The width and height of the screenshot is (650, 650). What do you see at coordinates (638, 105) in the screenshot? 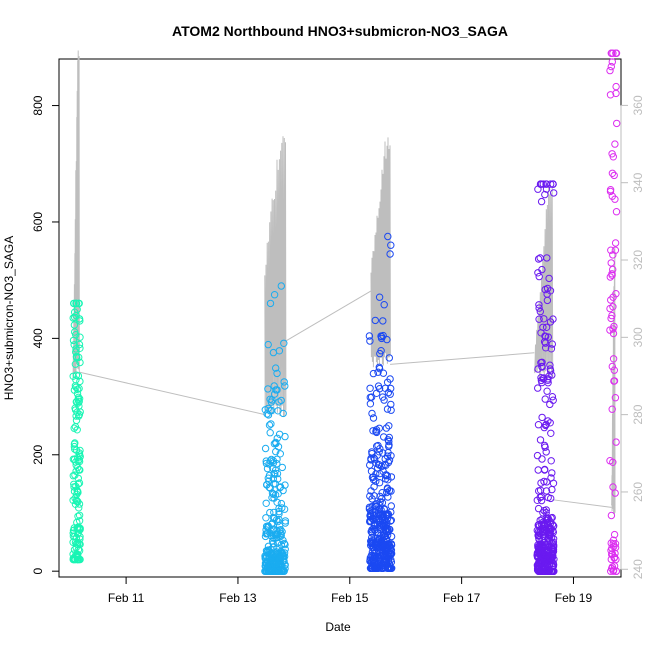
I see `y2-tick-label: 360` at bounding box center [638, 105].